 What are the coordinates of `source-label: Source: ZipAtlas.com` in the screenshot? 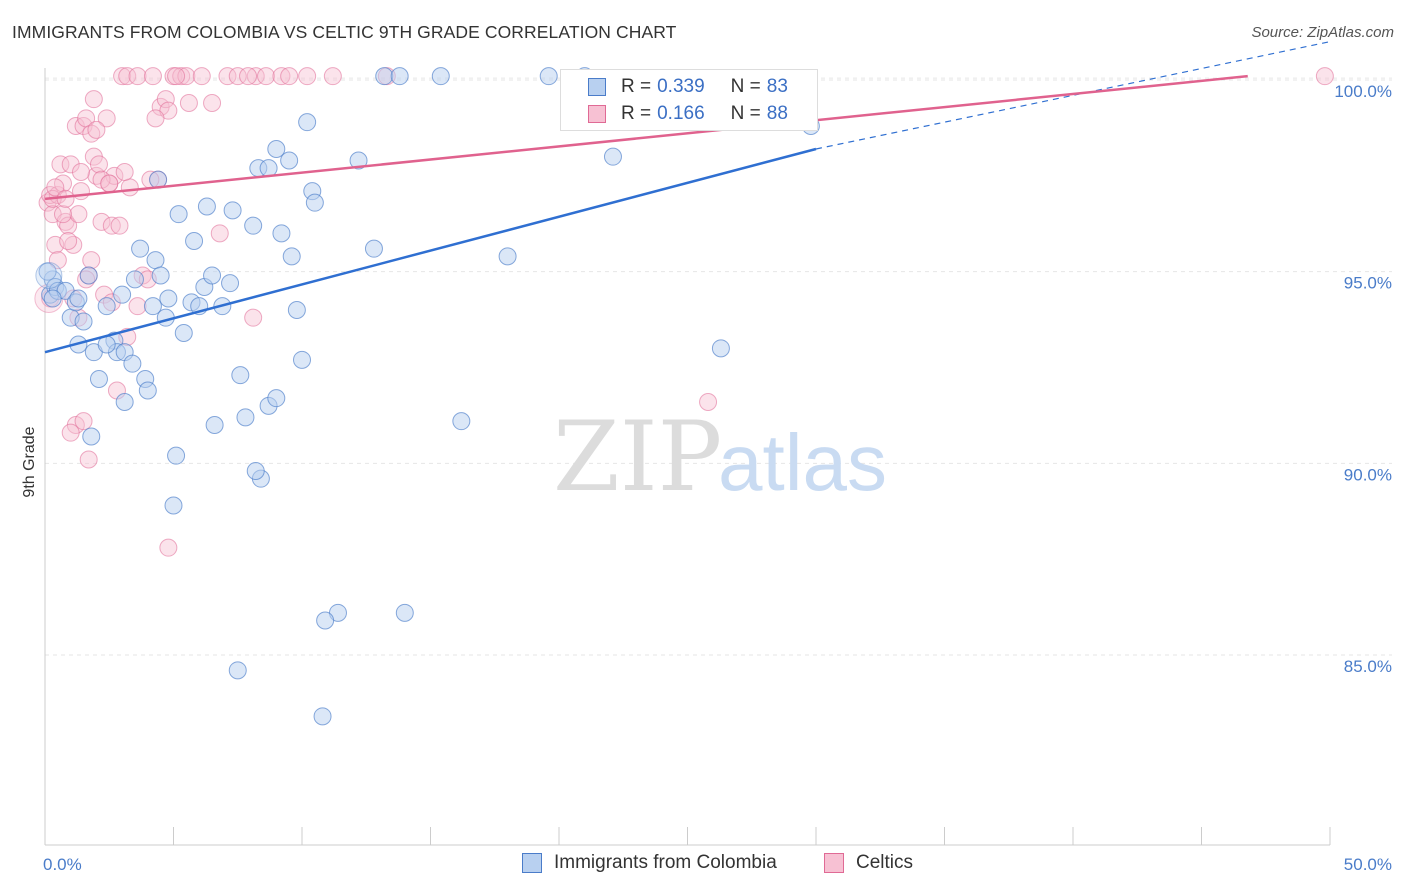 It's located at (1322, 32).